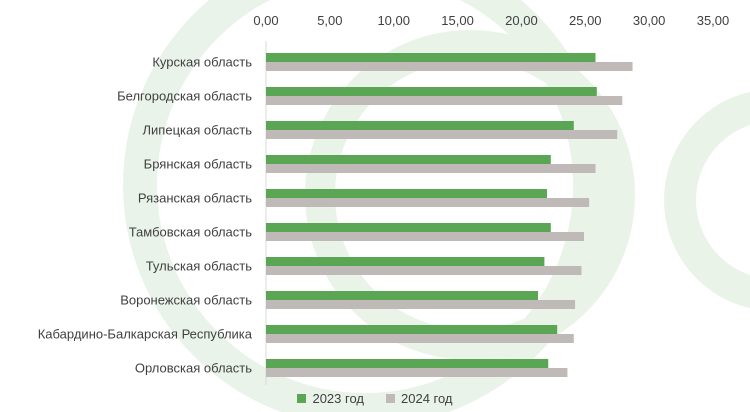 Image resolution: width=750 pixels, height=412 pixels. I want to click on x-tick-label: 5,00, so click(329, 20).